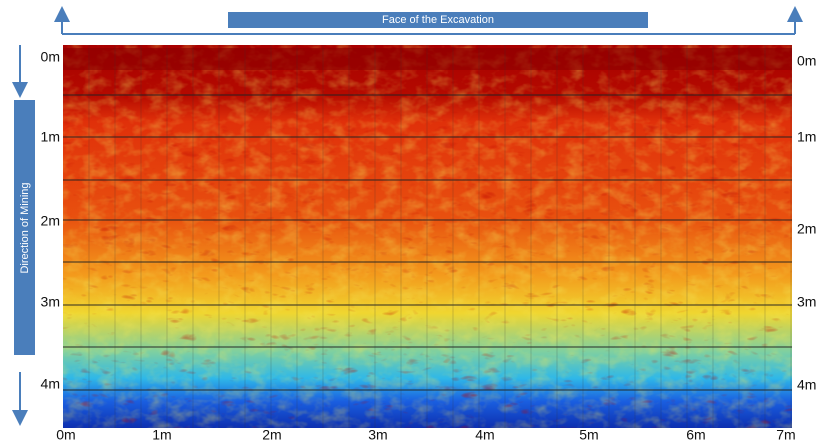 The width and height of the screenshot is (817, 448). Describe the element at coordinates (806, 137) in the screenshot. I see `right-axis-label: 1m` at that location.